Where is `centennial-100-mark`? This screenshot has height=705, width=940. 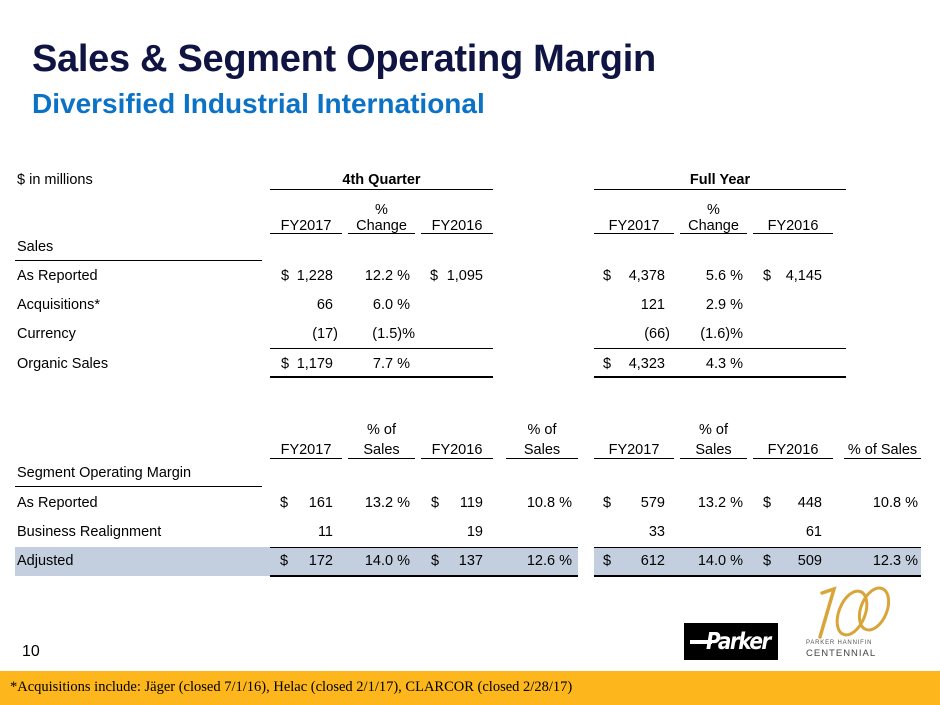
centennial-100-mark is located at coordinates (854, 612).